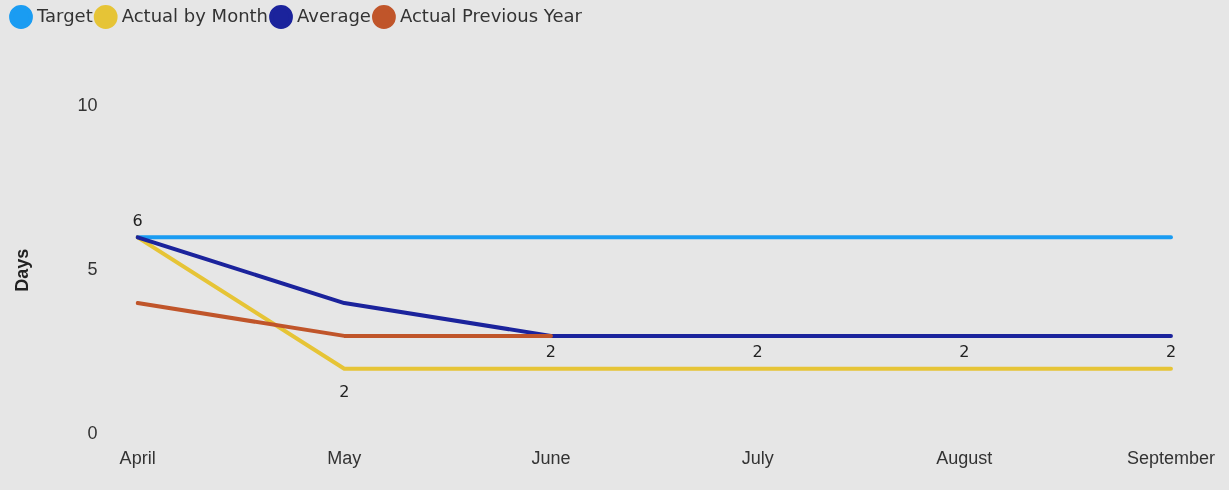 This screenshot has height=490, width=1229. Describe the element at coordinates (92, 269) in the screenshot. I see `y-tick-label: 5` at that location.